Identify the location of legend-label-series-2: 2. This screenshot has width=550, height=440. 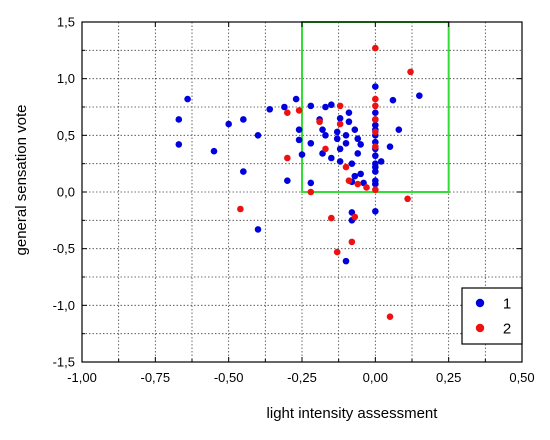
(507, 329).